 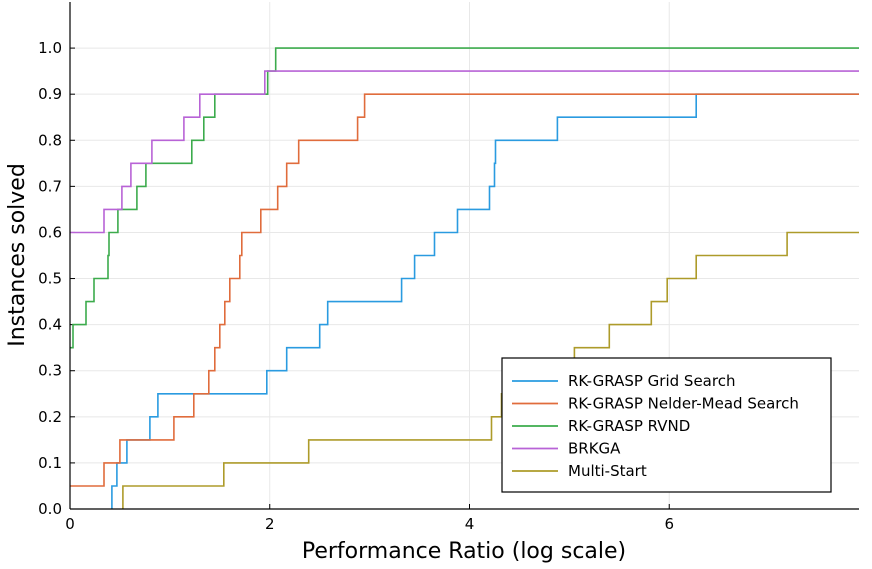 I want to click on x-axis-label: Performance Ratio (log scale), so click(x=464, y=551).